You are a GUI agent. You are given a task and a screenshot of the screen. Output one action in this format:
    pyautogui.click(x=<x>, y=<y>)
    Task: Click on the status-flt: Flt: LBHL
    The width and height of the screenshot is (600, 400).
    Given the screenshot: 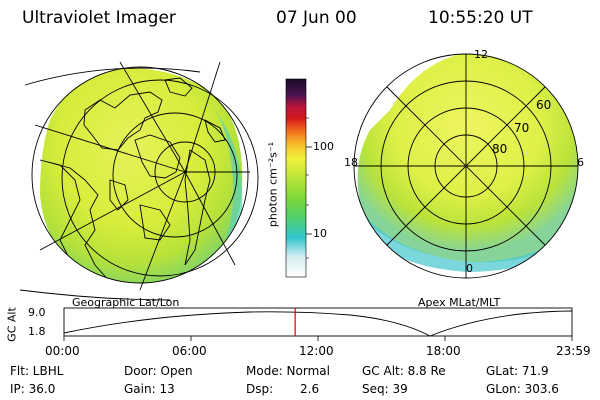 What is the action you would take?
    pyautogui.click(x=37, y=371)
    